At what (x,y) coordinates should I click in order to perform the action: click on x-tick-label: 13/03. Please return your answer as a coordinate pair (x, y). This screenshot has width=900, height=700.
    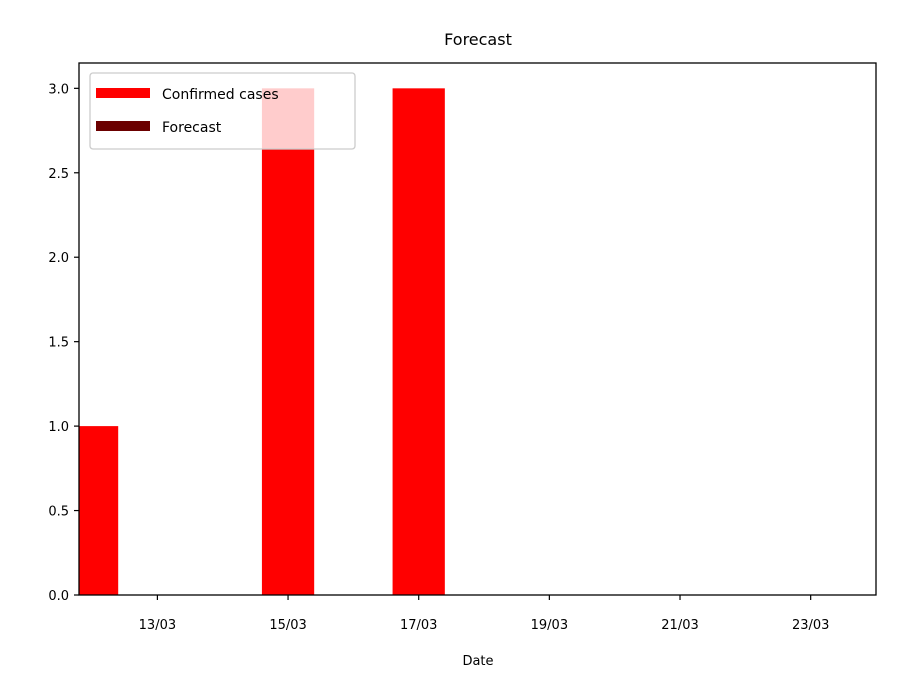
    Looking at the image, I should click on (157, 625).